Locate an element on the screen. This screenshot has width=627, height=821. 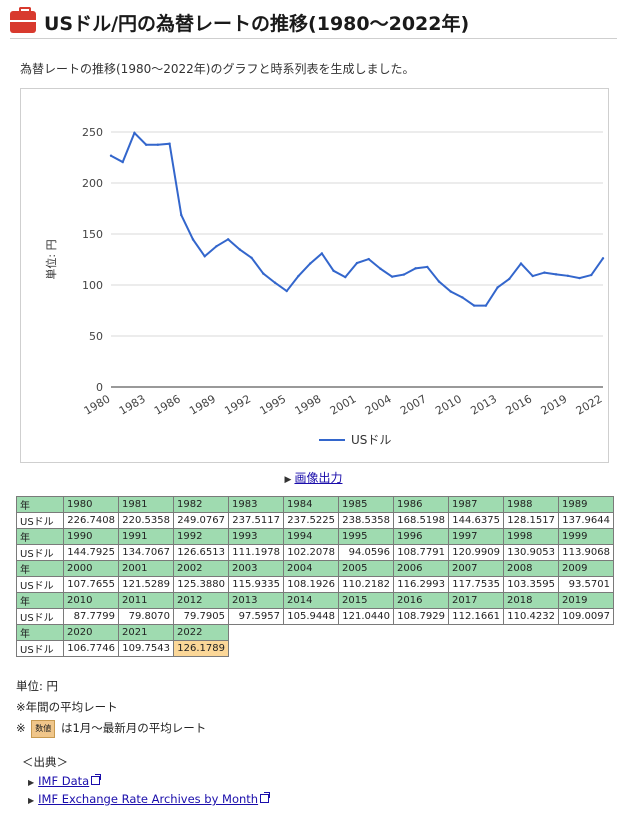
unit-note: 単位: 円 is located at coordinates (37, 686).